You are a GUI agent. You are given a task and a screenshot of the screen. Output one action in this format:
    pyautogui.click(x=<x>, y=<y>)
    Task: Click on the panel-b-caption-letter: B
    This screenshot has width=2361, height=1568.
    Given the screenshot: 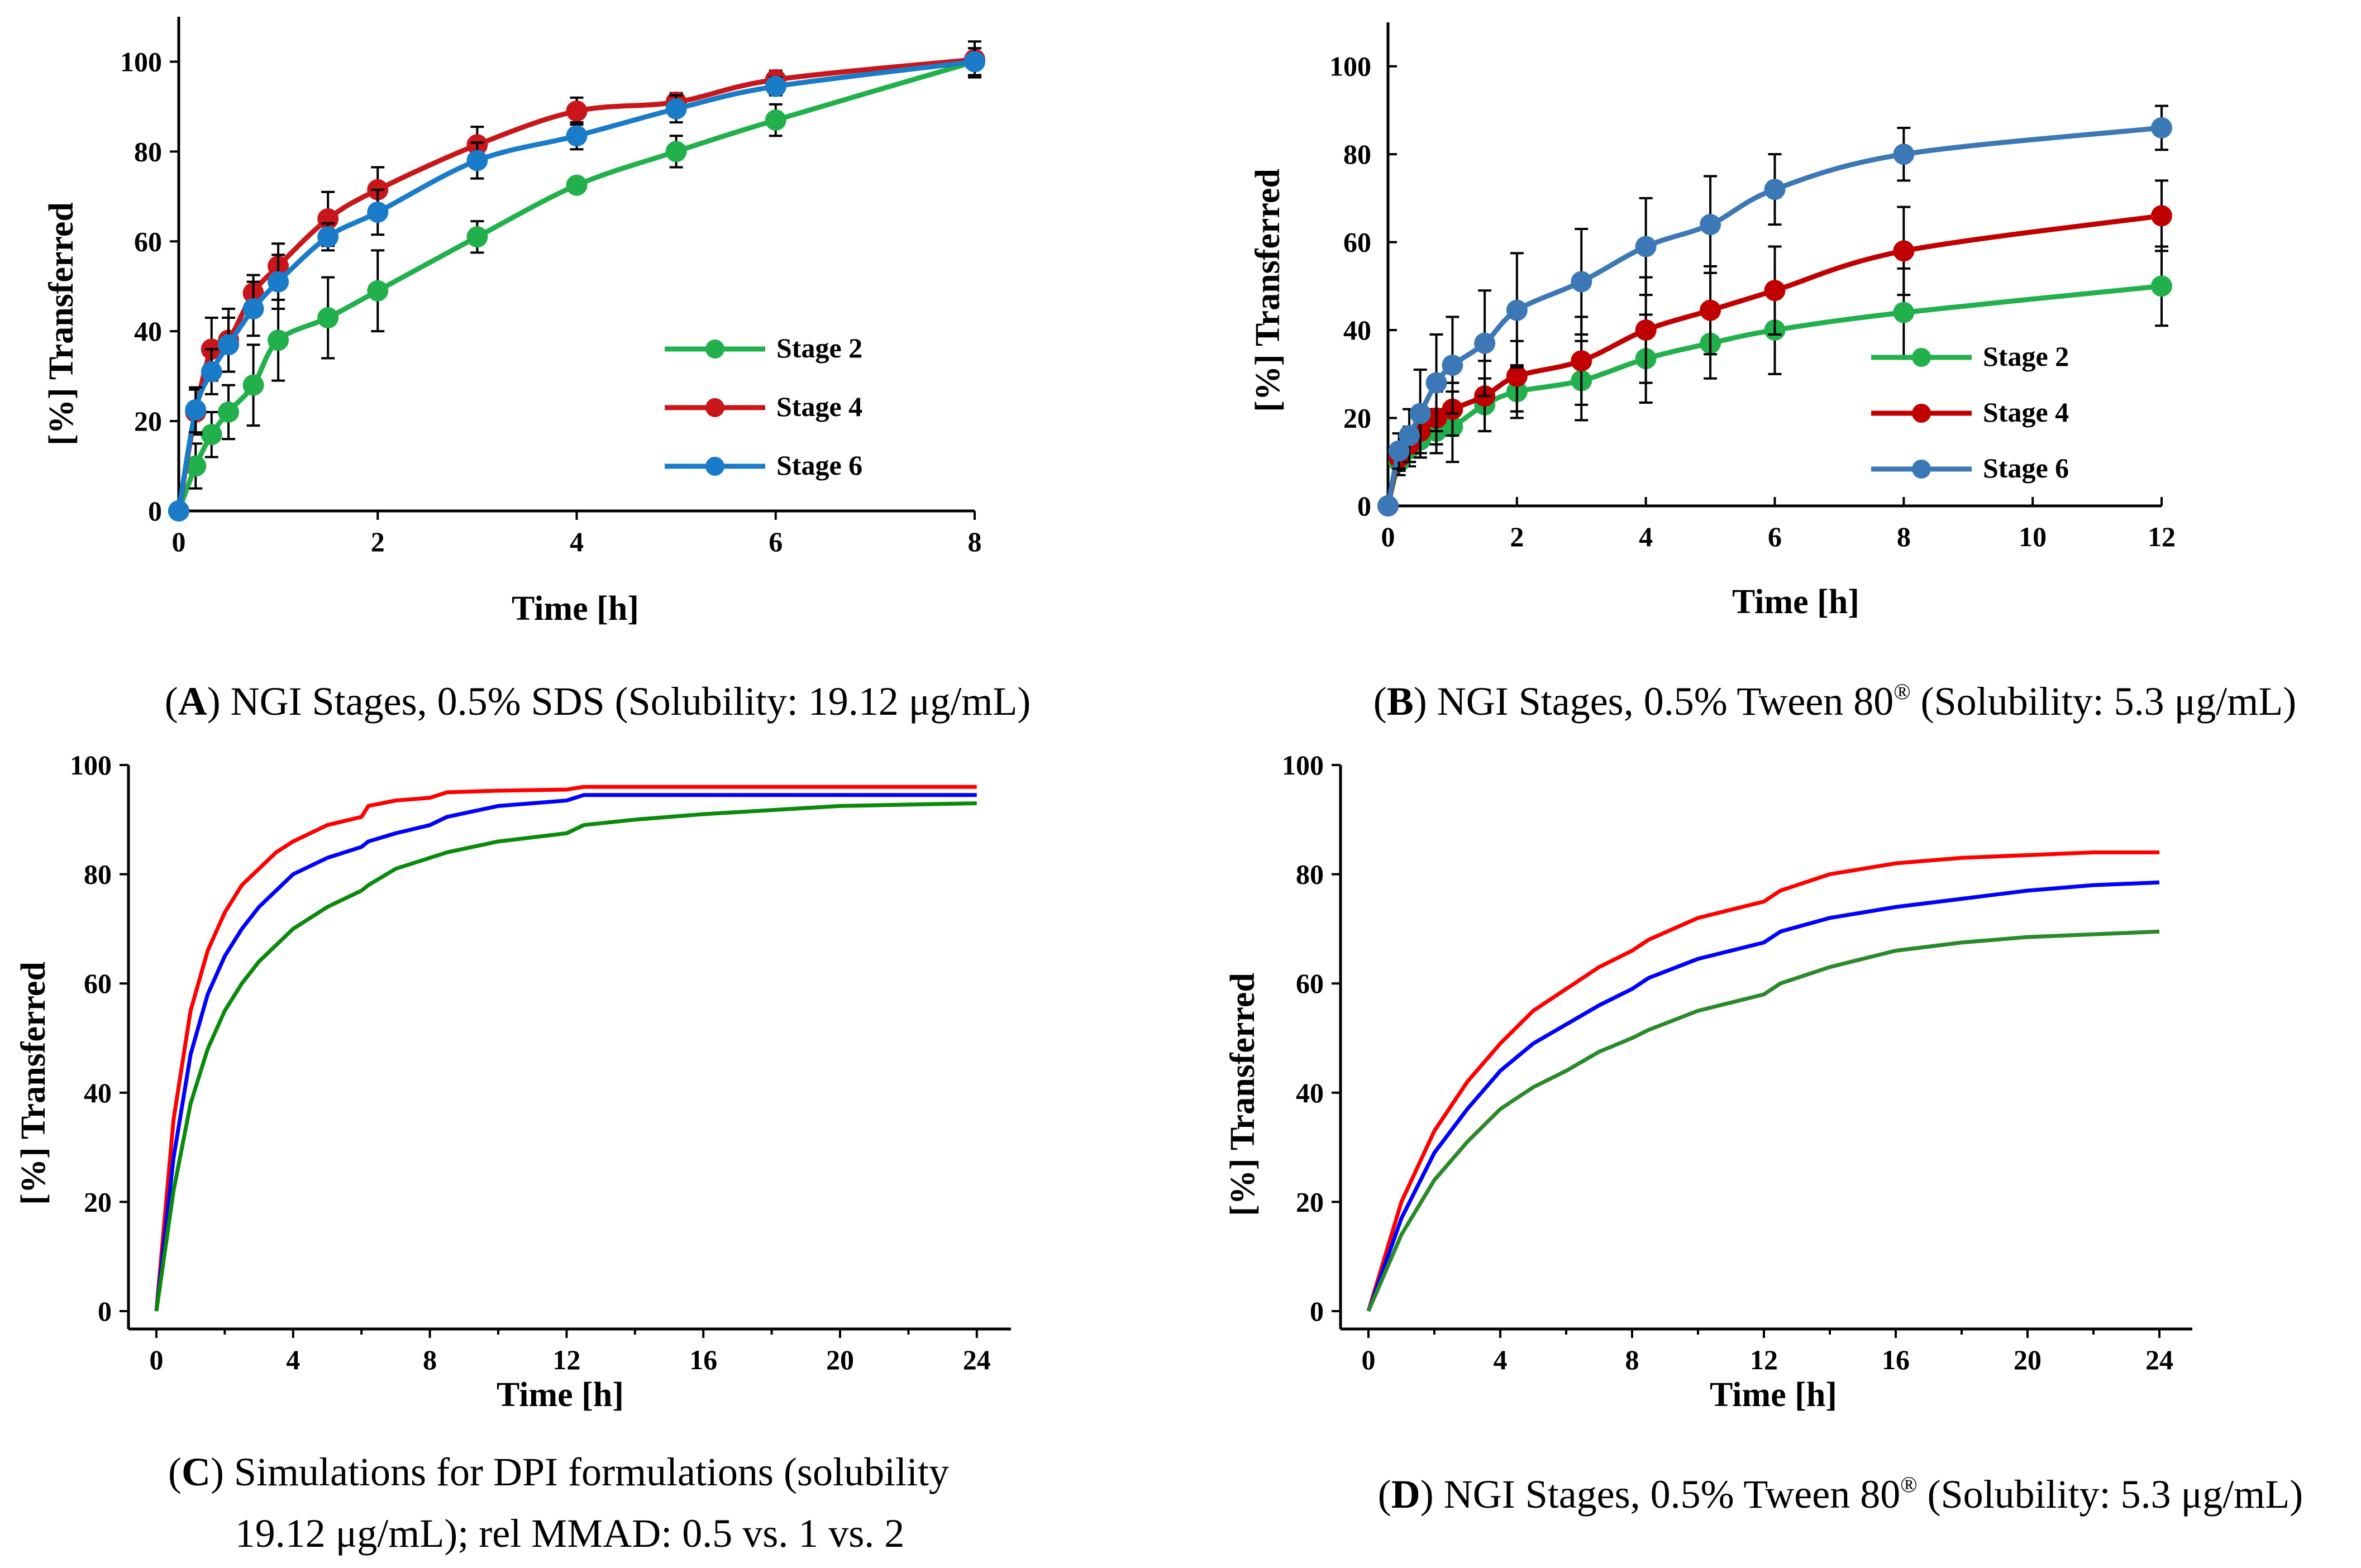 What is the action you would take?
    pyautogui.click(x=1400, y=701)
    